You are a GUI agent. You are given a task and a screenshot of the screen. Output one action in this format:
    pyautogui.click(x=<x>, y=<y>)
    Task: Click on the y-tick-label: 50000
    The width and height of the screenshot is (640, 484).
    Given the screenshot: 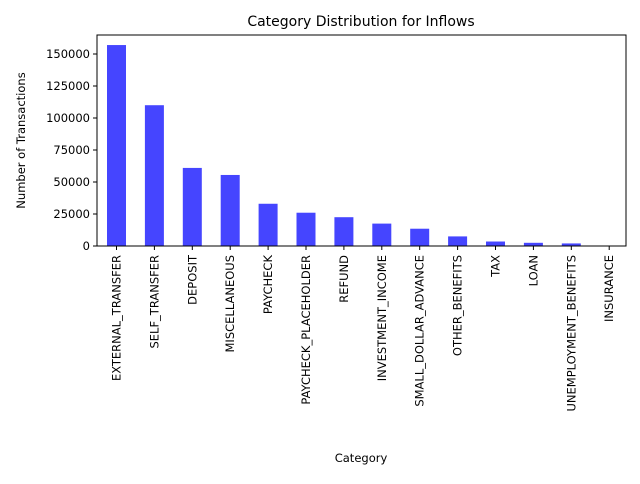 What is the action you would take?
    pyautogui.click(x=71, y=182)
    